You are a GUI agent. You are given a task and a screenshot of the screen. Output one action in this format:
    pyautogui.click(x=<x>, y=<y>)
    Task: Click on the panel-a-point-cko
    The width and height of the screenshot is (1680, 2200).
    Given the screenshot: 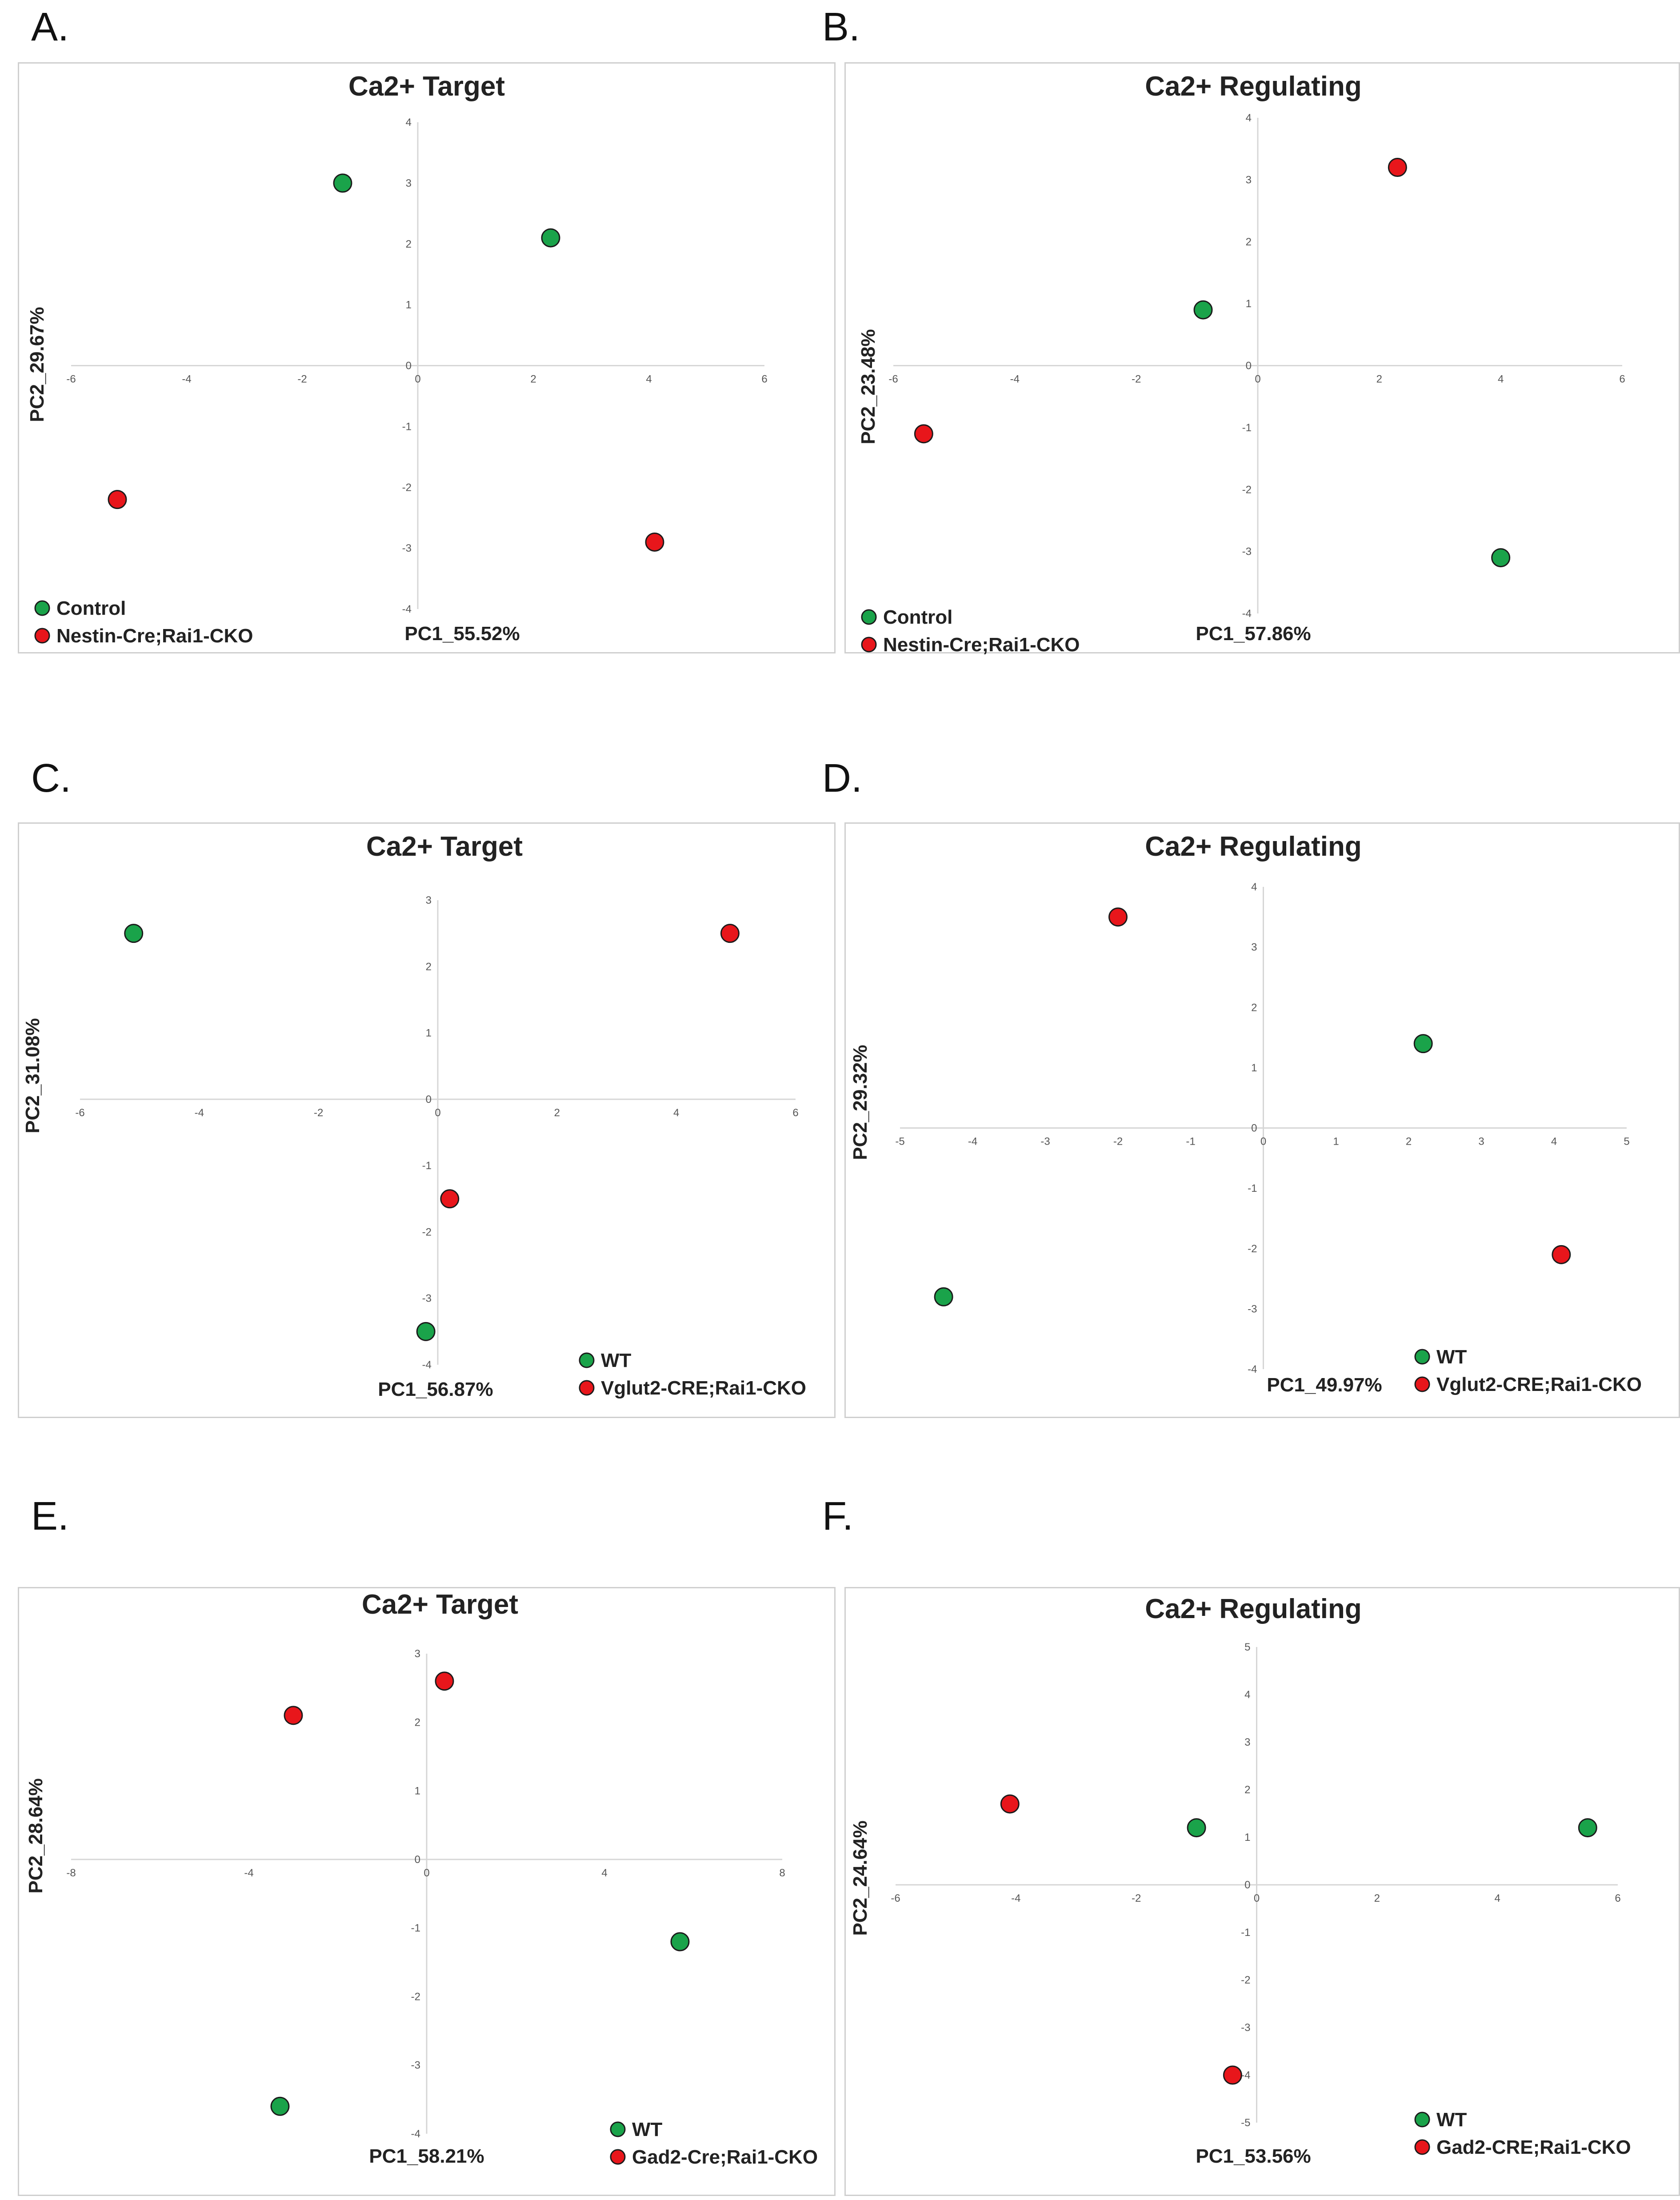 What is the action you would take?
    pyautogui.click(x=117, y=499)
    